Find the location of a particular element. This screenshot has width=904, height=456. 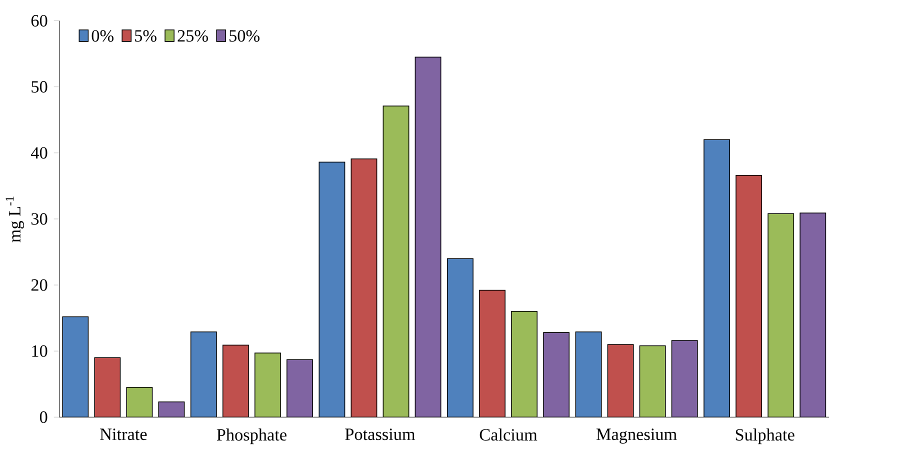

x-tick-label: Calcium is located at coordinates (509, 434).